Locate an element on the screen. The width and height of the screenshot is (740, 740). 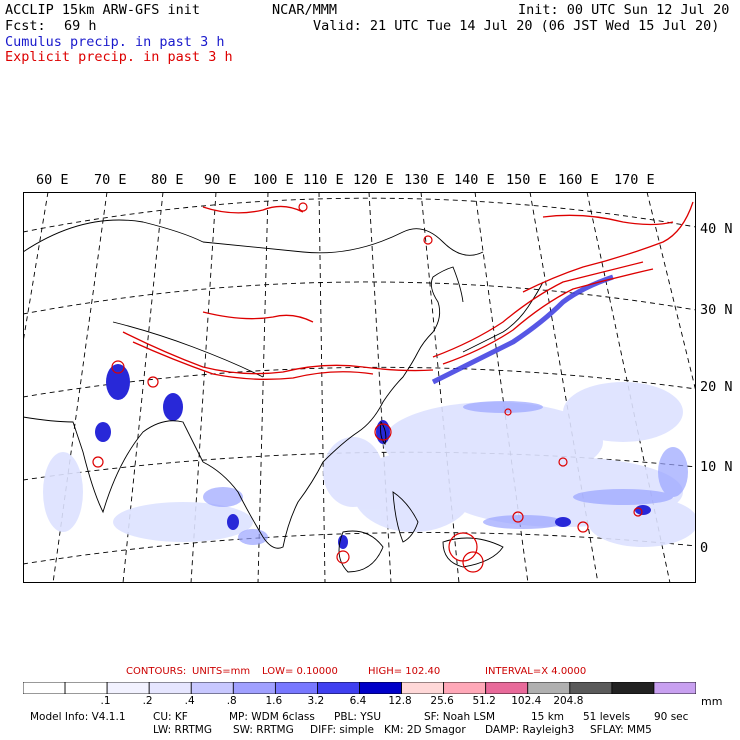
model-sf: SF: Noah LSM is located at coordinates (460, 717).